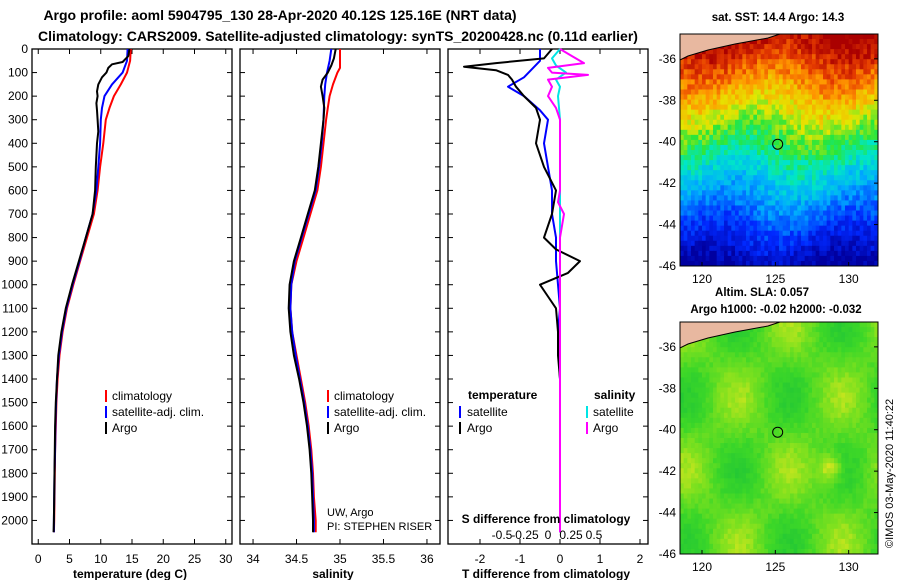  What do you see at coordinates (18, 261) in the screenshot?
I see `depth-tick-label: 900` at bounding box center [18, 261].